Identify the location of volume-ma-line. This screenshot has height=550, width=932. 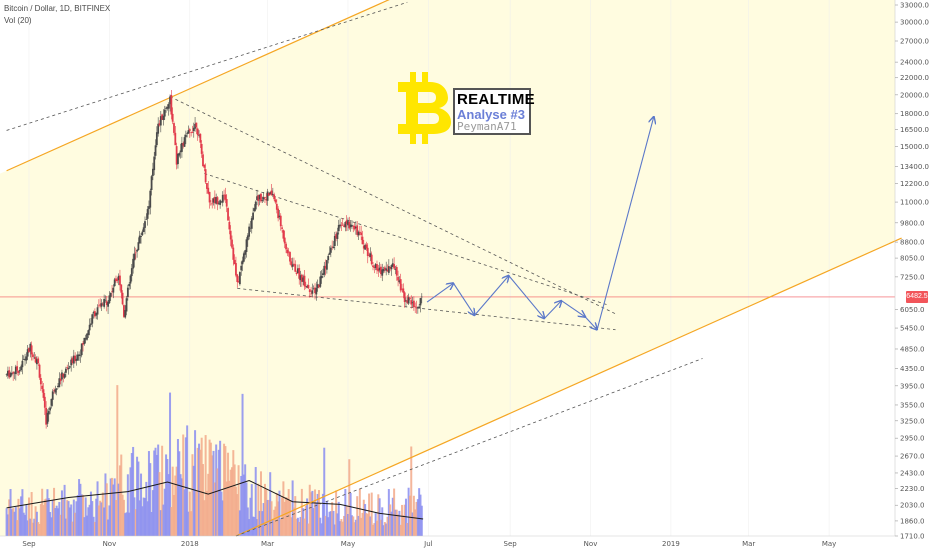
(215, 499).